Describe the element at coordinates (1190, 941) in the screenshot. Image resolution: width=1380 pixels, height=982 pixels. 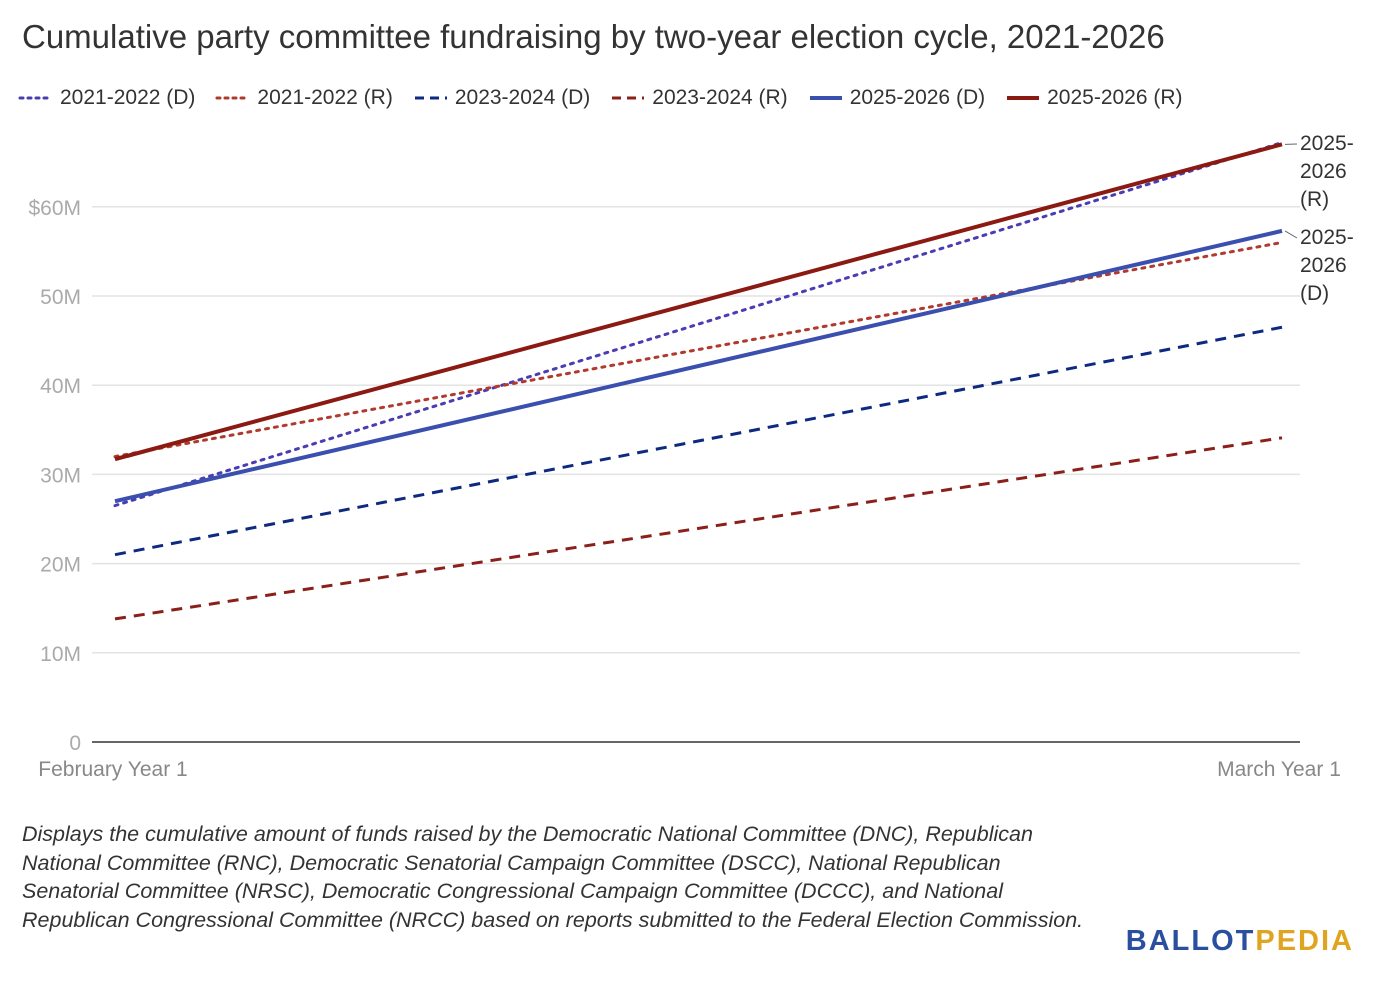
I see `logo-part-ballot: BALLOT` at that location.